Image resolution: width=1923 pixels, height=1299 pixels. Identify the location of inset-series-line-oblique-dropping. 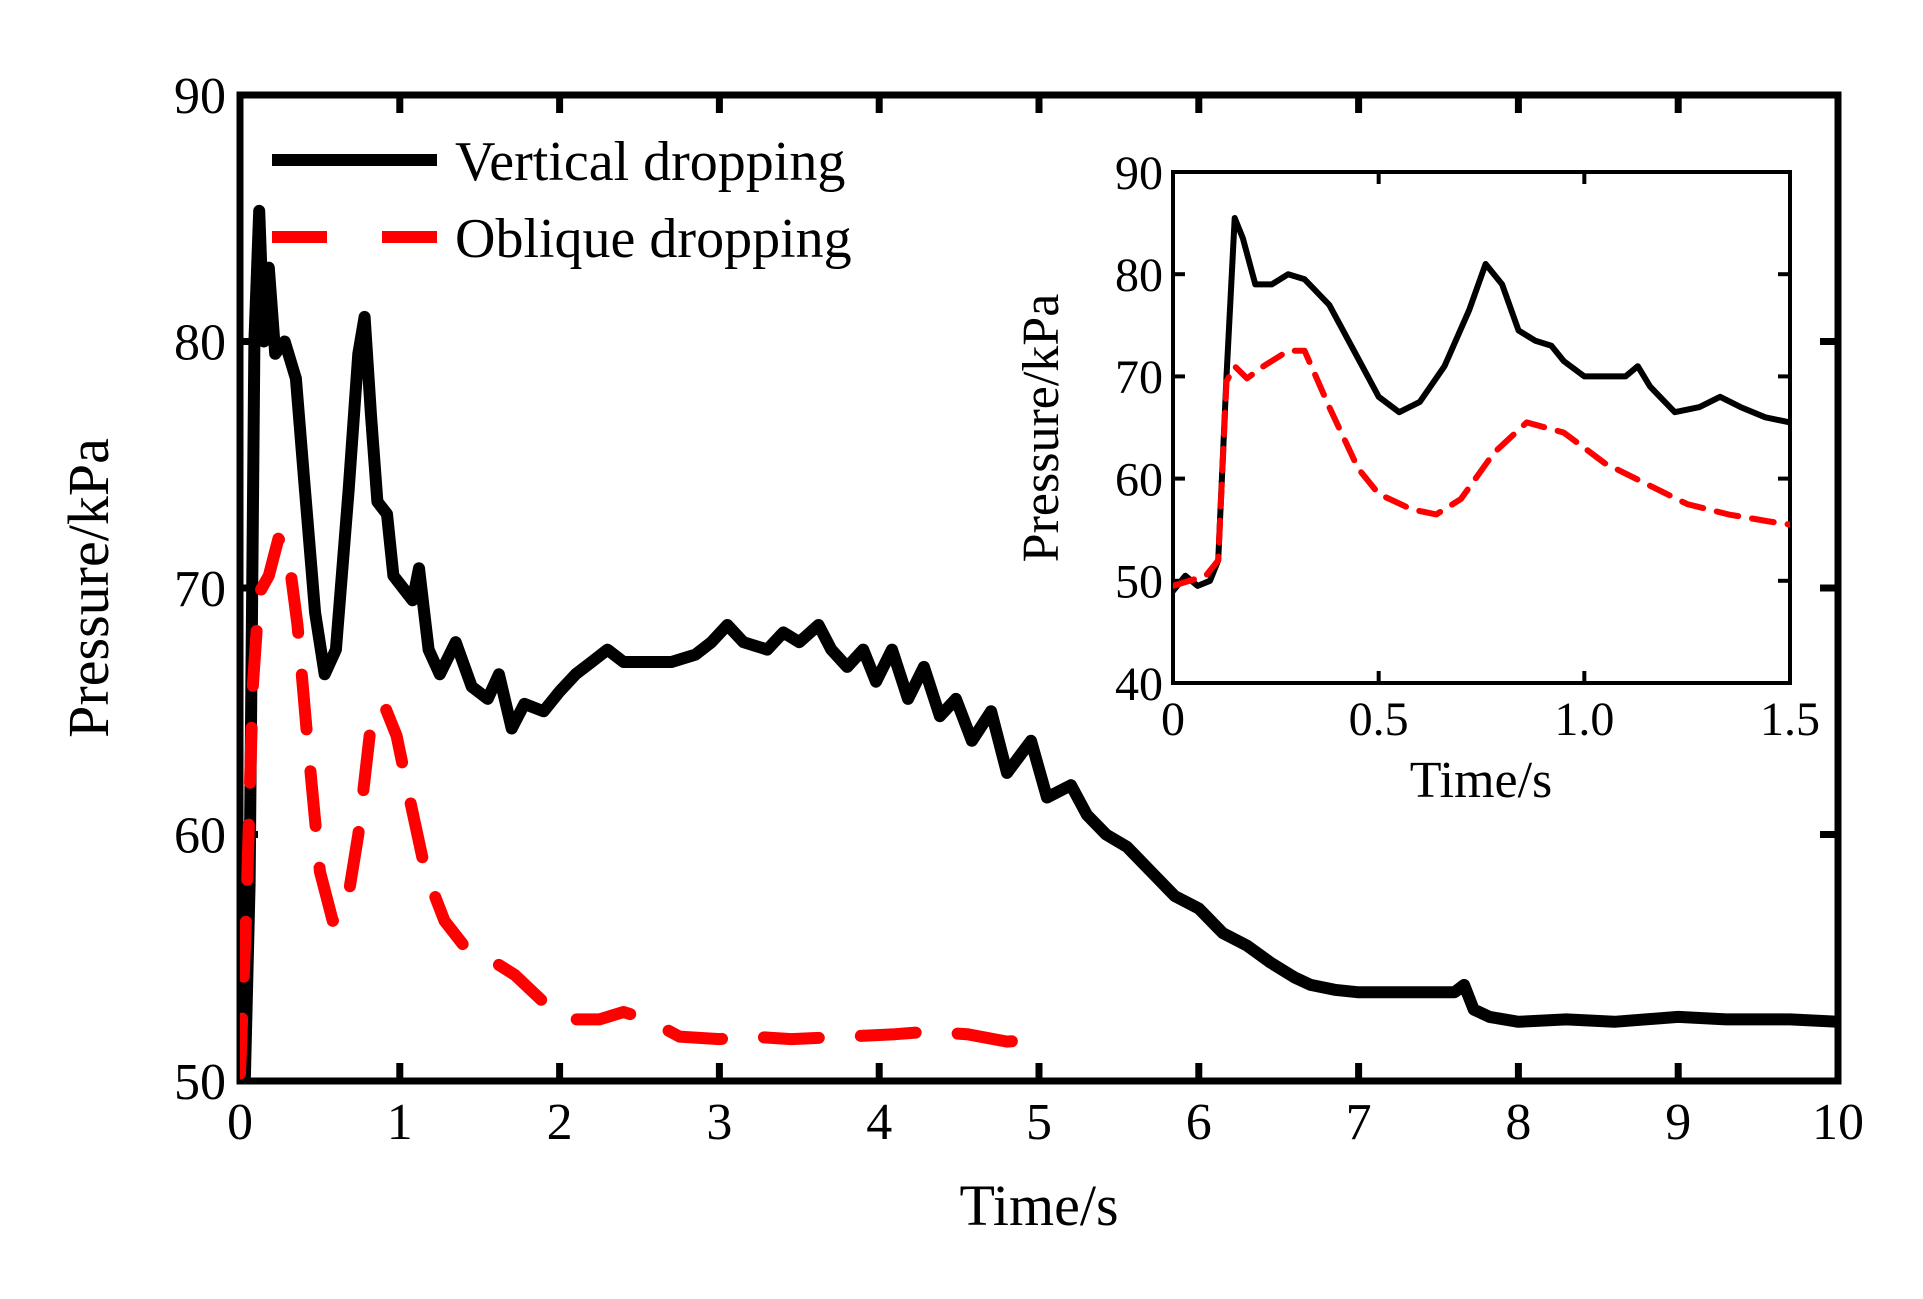
(1481, 468).